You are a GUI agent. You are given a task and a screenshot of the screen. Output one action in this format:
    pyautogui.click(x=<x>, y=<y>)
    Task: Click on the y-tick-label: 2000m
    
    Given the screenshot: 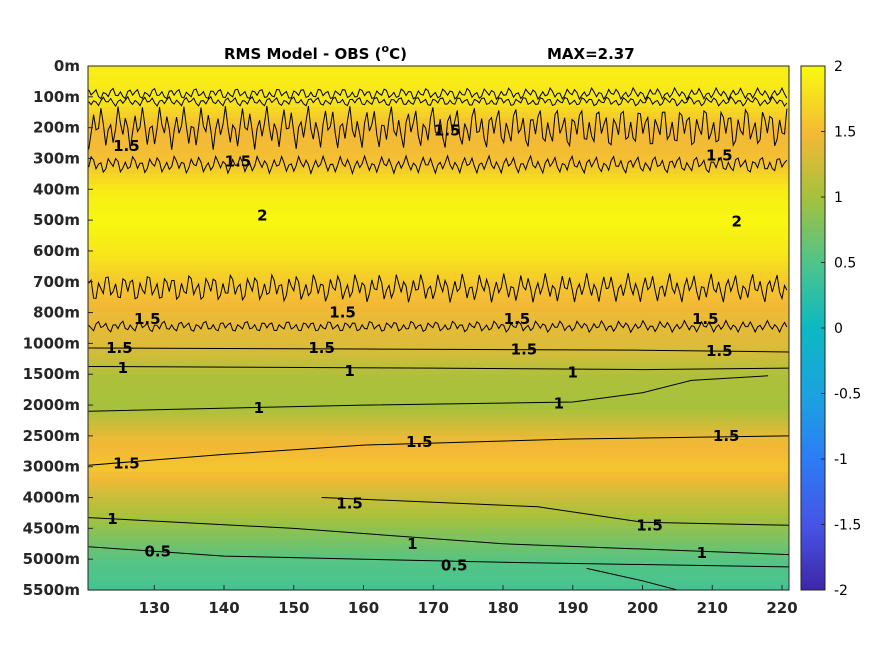 What is the action you would take?
    pyautogui.click(x=51, y=405)
    